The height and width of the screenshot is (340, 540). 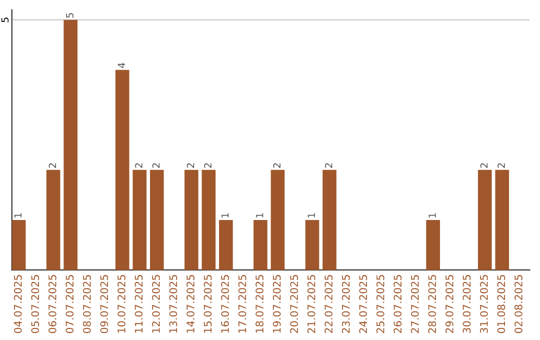 What do you see at coordinates (70, 15) in the screenshot?
I see `data-label: 5` at bounding box center [70, 15].